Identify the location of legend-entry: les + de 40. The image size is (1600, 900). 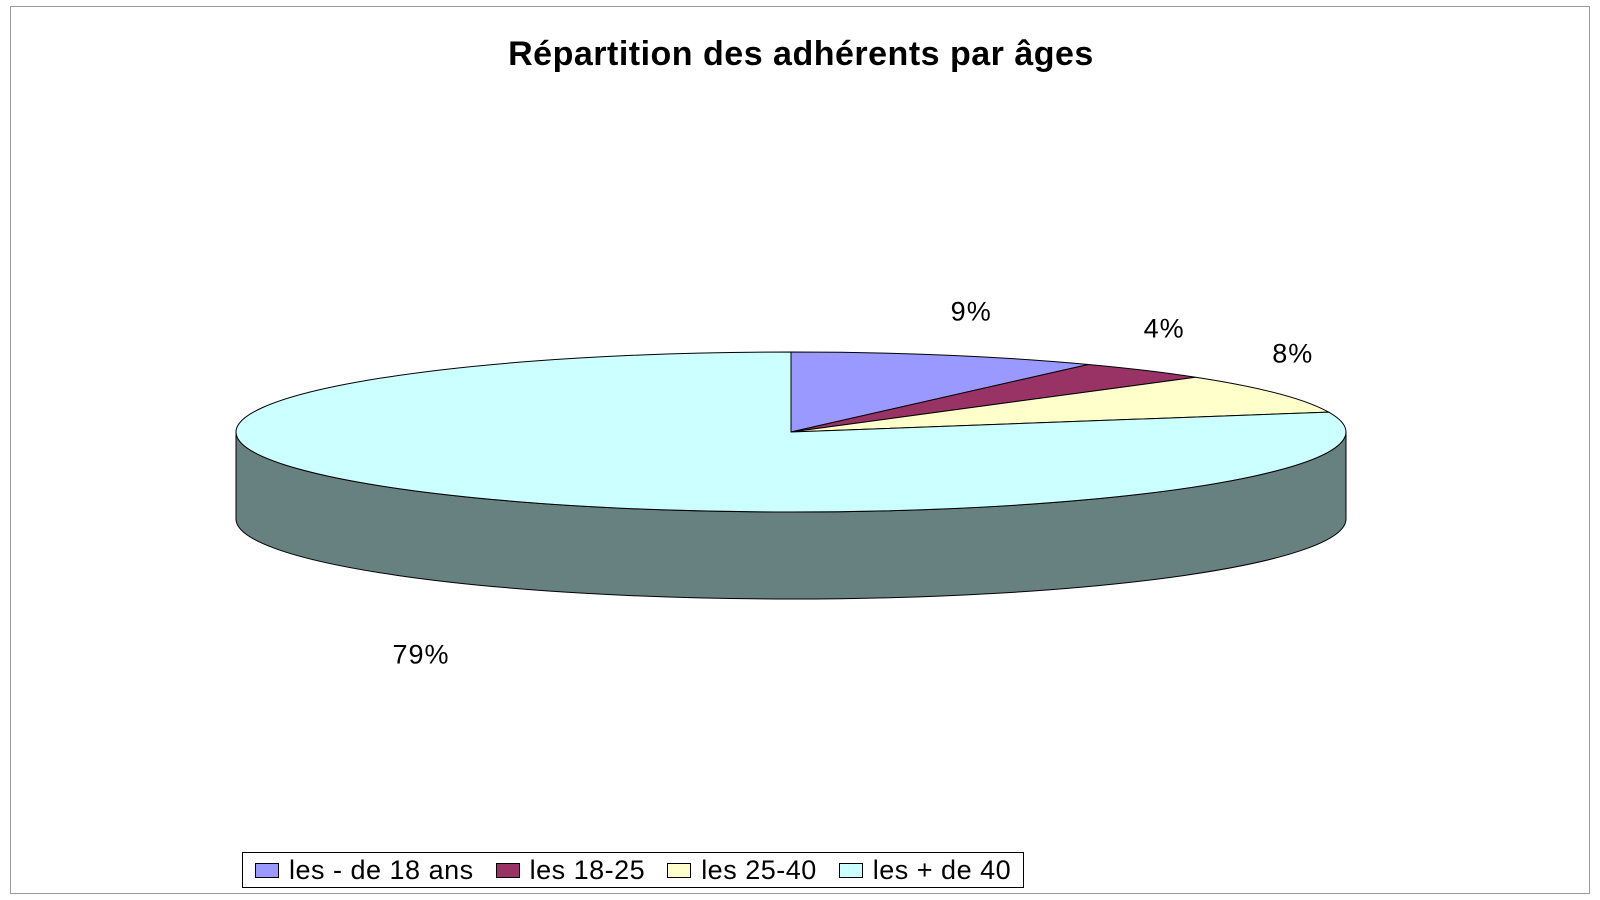
(925, 870).